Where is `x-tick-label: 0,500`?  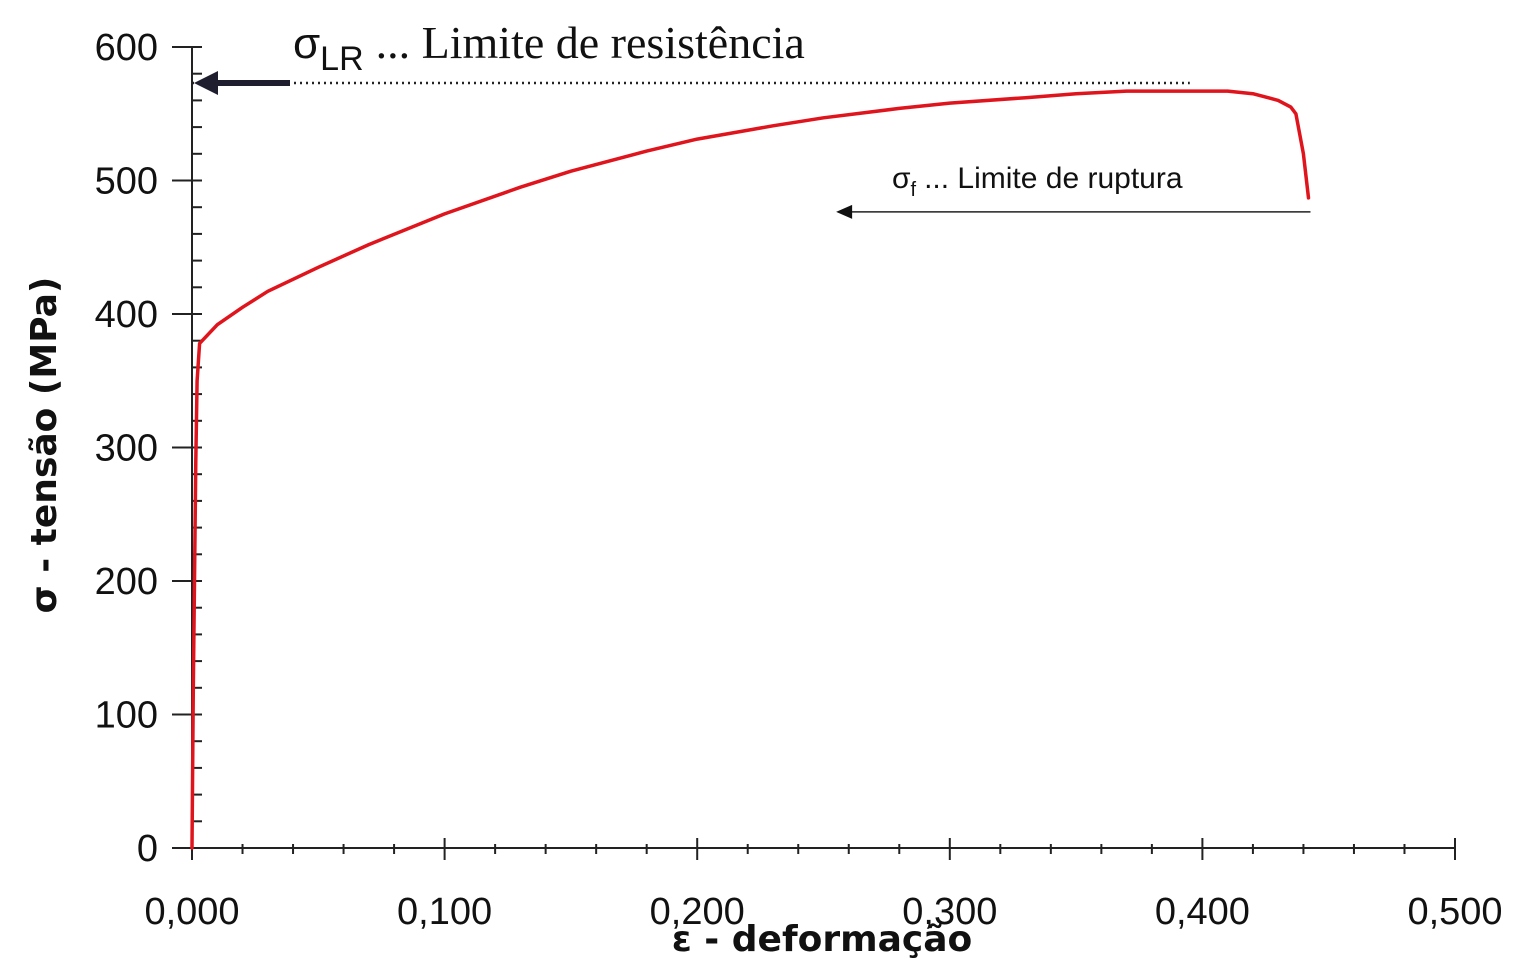
x-tick-label: 0,500 is located at coordinates (1454, 912).